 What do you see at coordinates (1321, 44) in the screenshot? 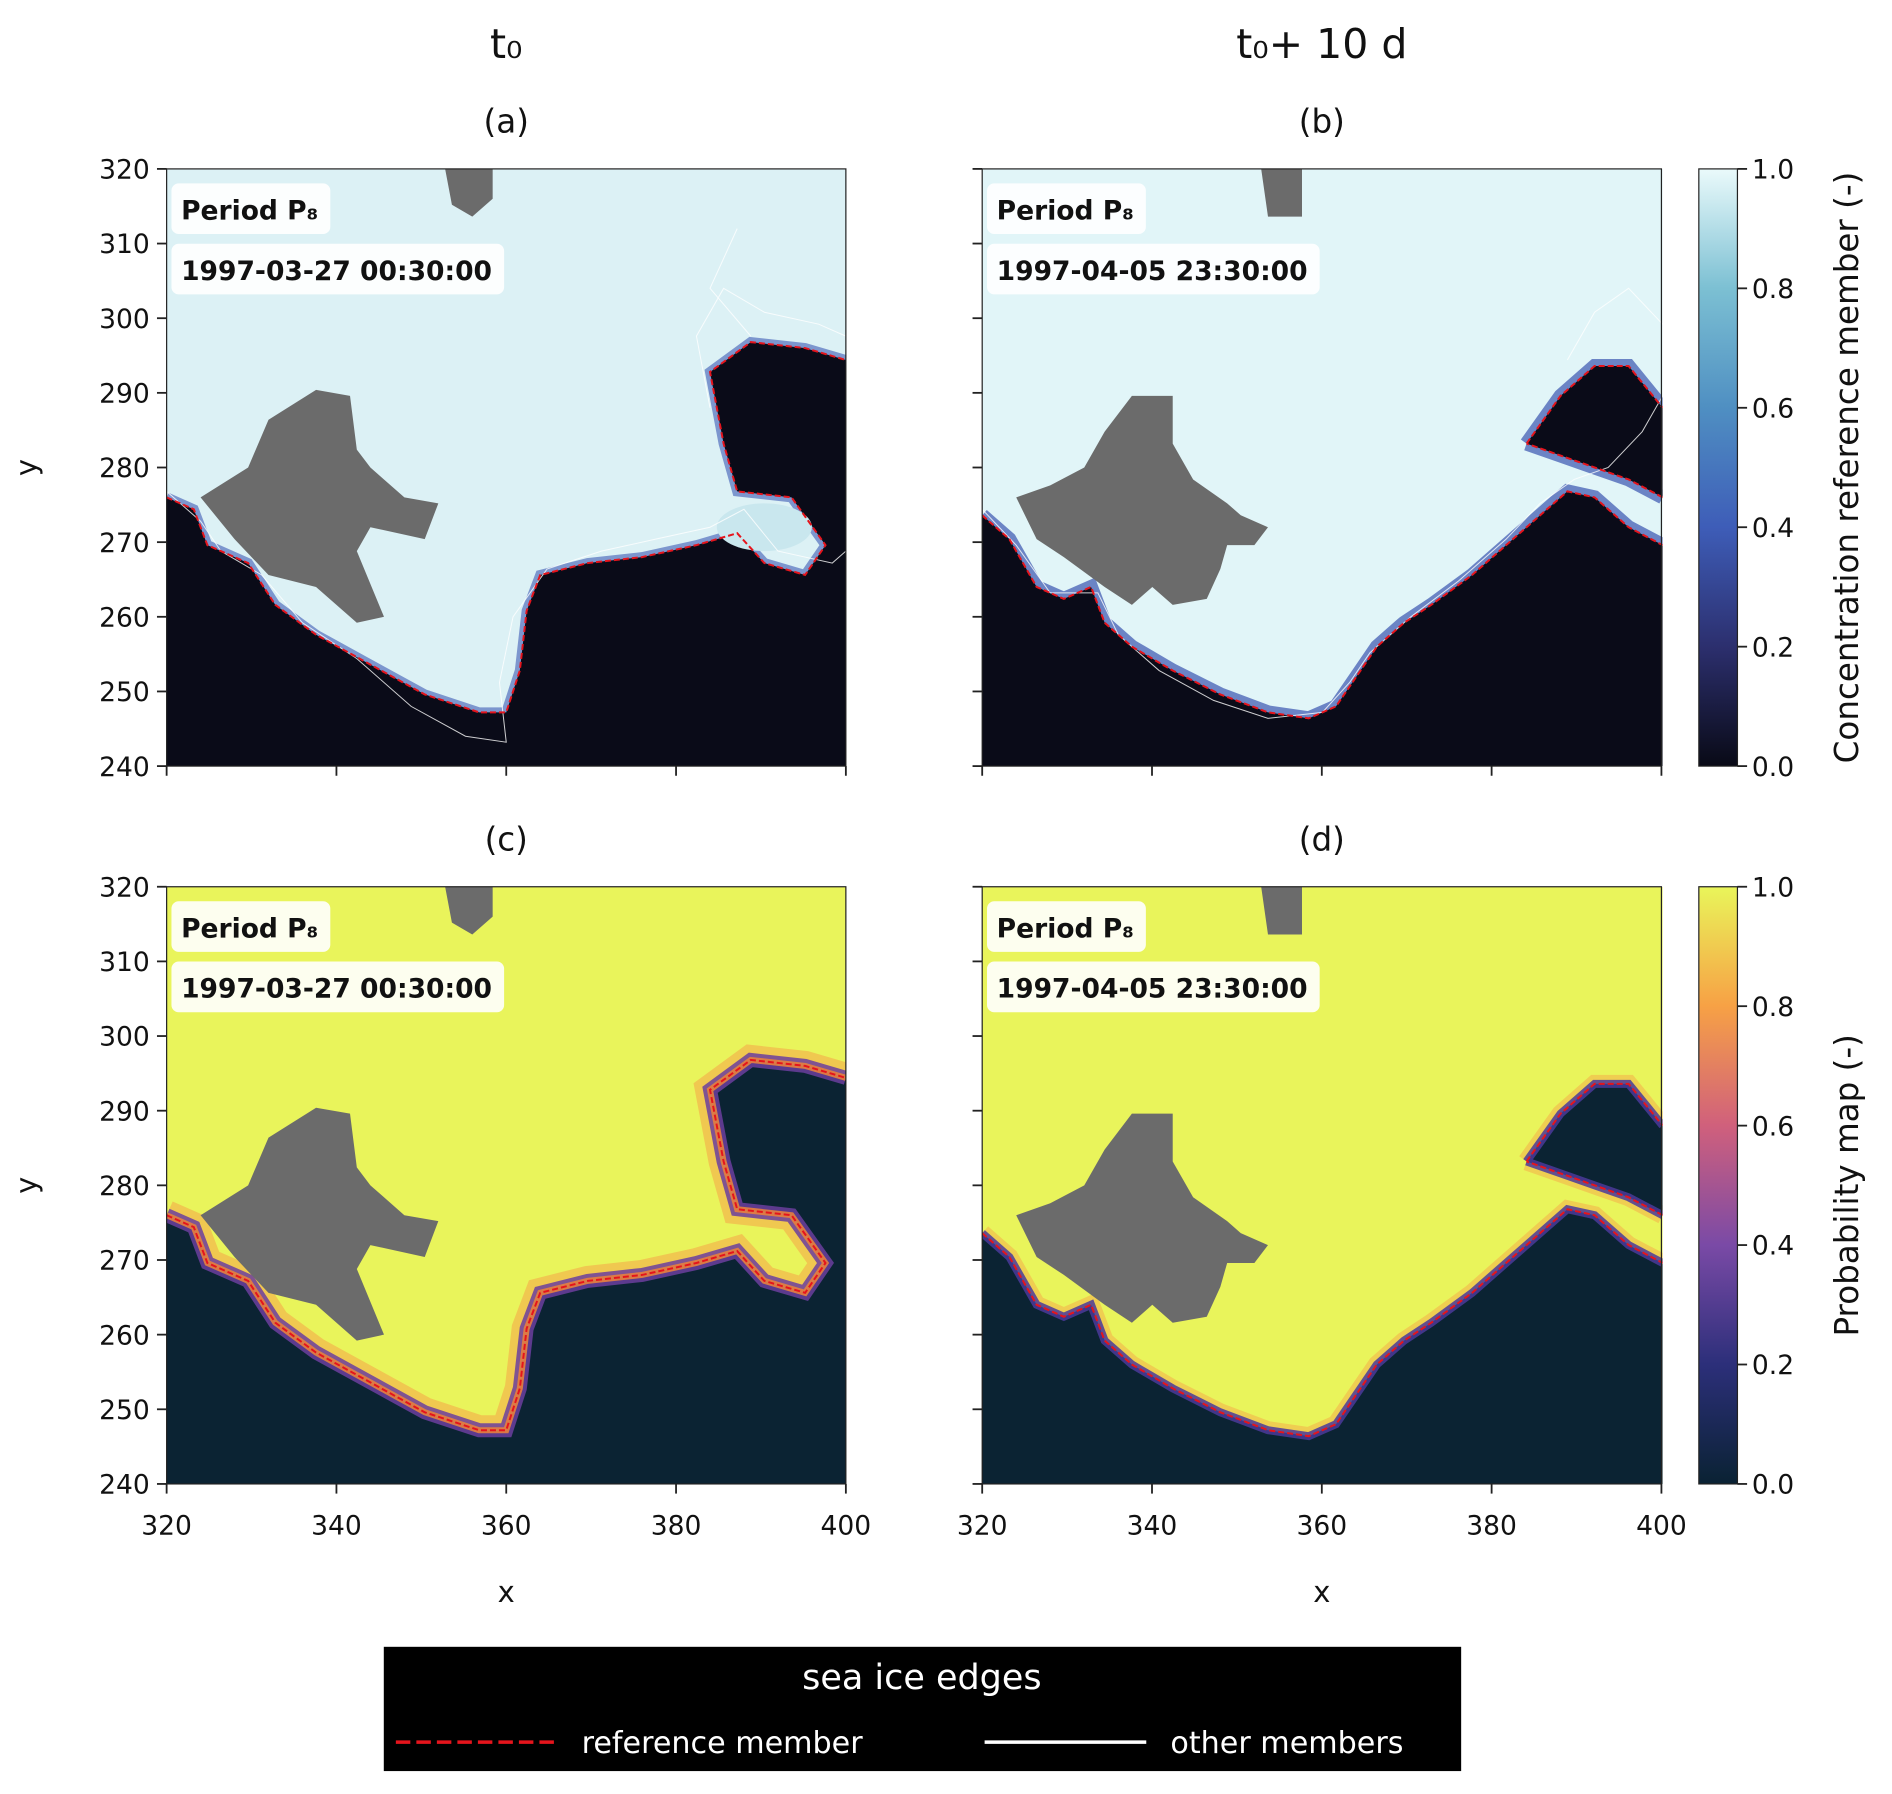
I see `column-title: t₀+ 10 d` at bounding box center [1321, 44].